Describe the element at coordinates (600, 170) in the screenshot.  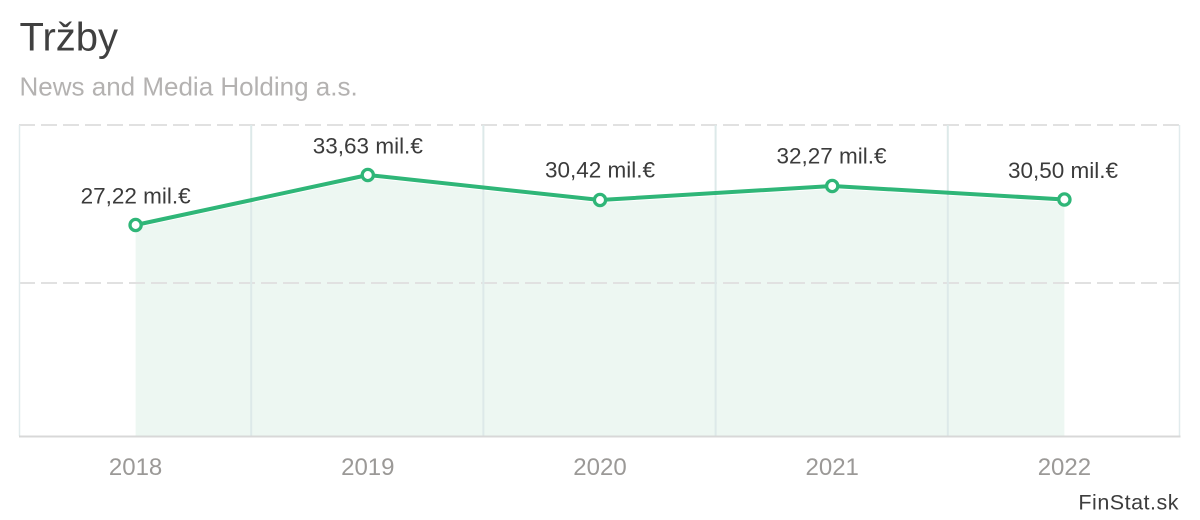
I see `svg-text: 30,42 mil.€` at that location.